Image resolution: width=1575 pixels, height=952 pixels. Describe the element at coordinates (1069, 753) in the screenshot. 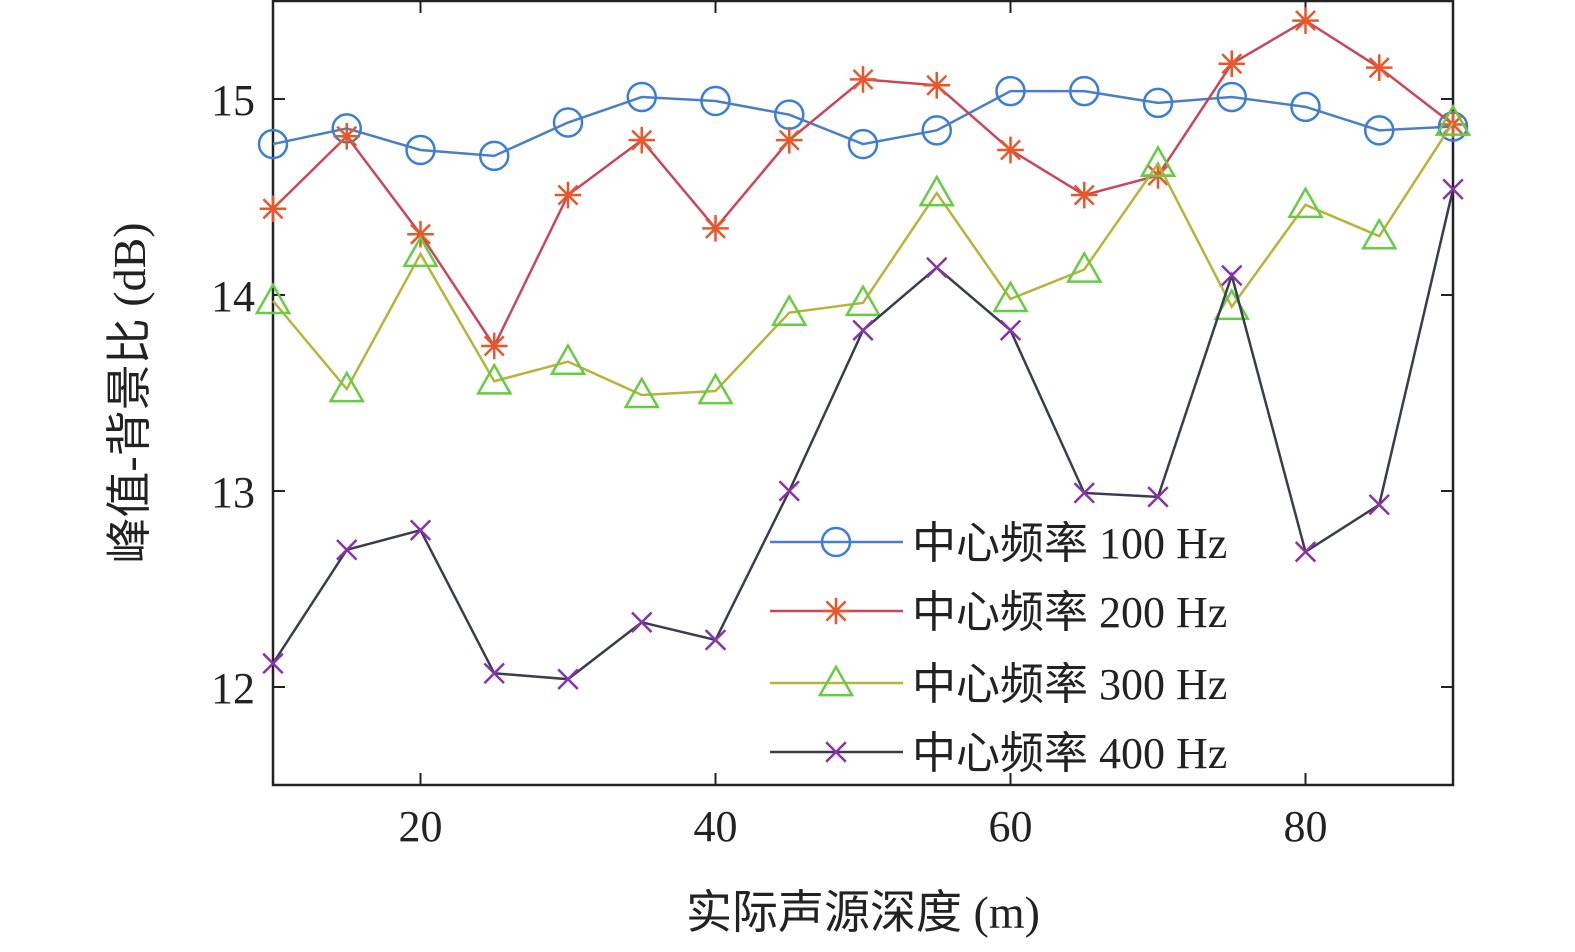

I see `legend-entry-label: 中心频率 400 Hz` at that location.